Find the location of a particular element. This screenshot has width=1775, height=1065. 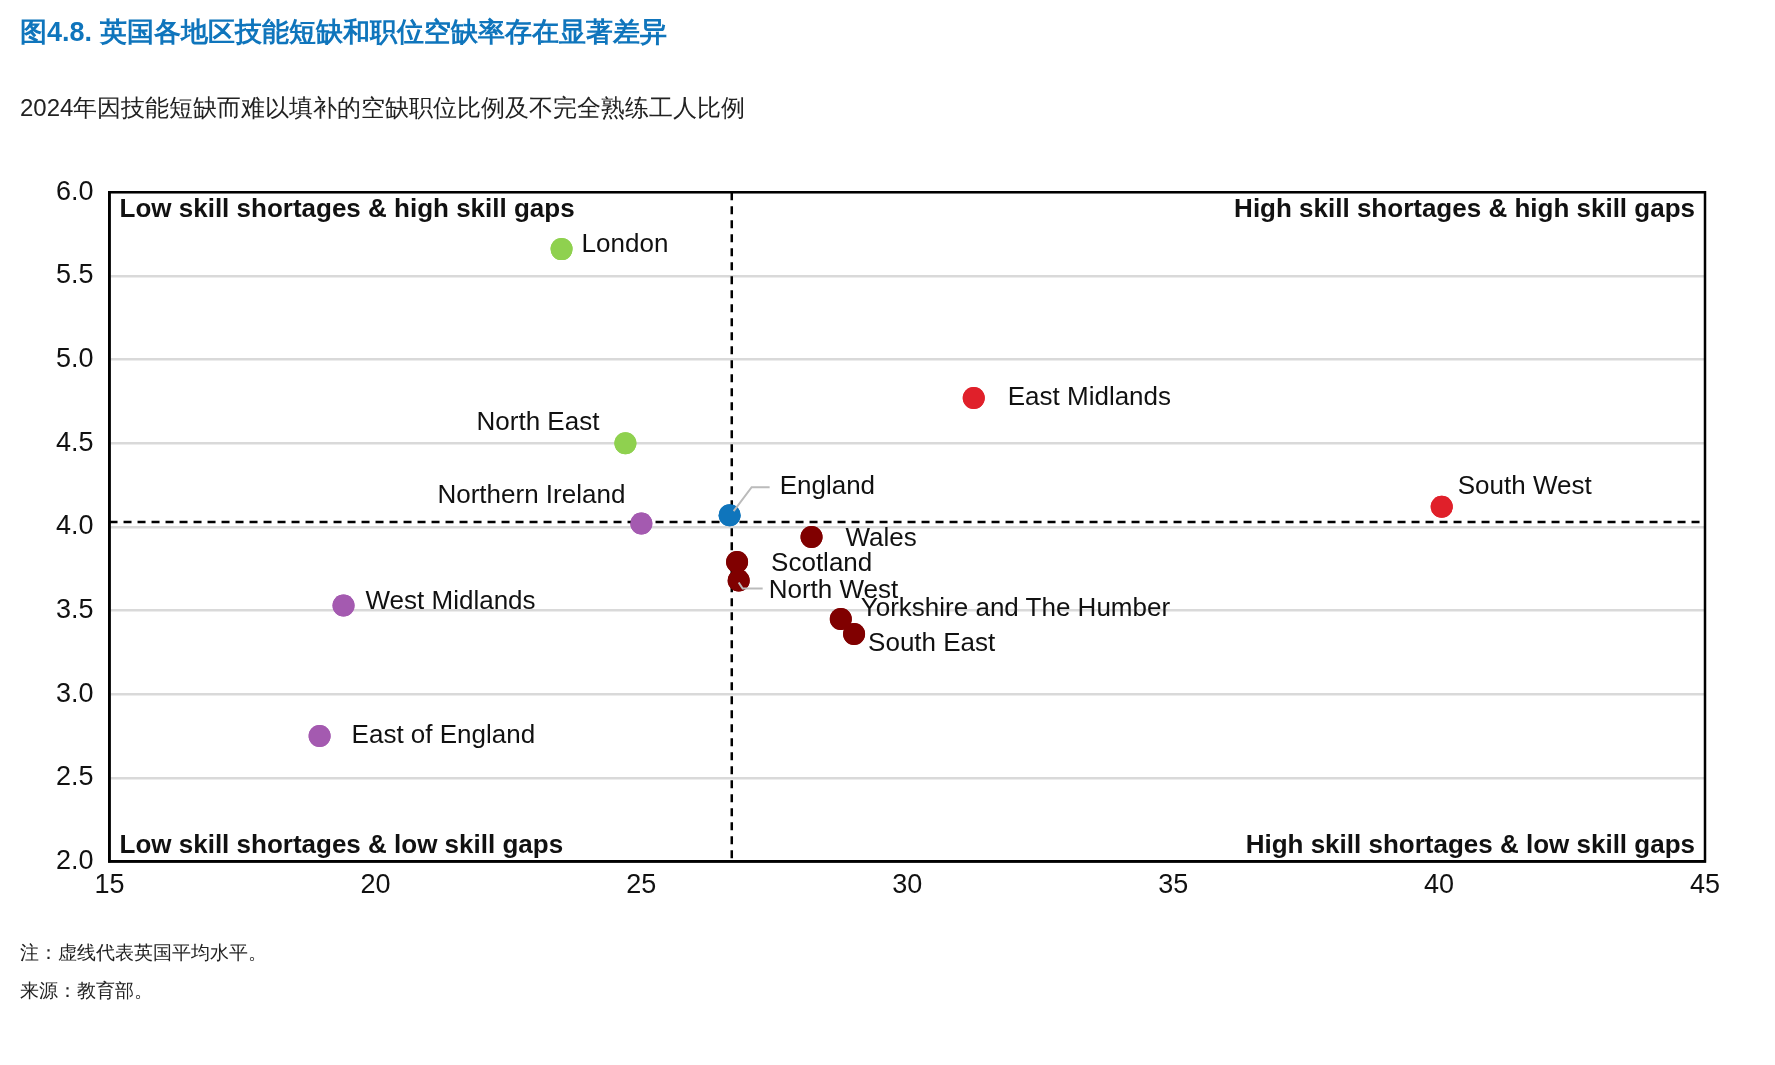

x-tick-label: 35 is located at coordinates (1173, 884).